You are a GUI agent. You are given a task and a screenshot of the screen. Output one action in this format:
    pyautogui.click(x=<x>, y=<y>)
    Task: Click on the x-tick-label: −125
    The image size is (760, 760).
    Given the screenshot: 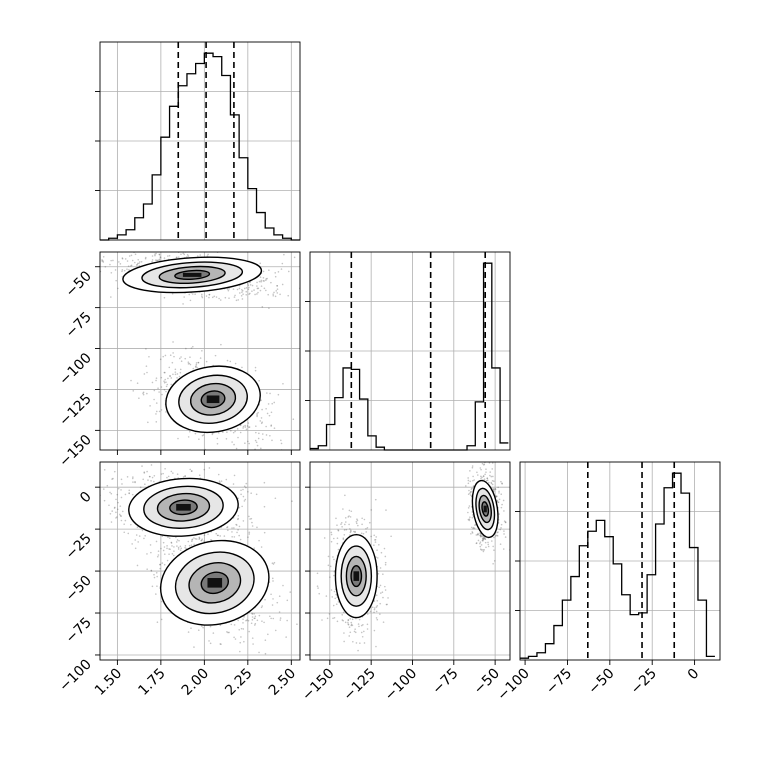 What is the action you would take?
    pyautogui.click(x=359, y=685)
    